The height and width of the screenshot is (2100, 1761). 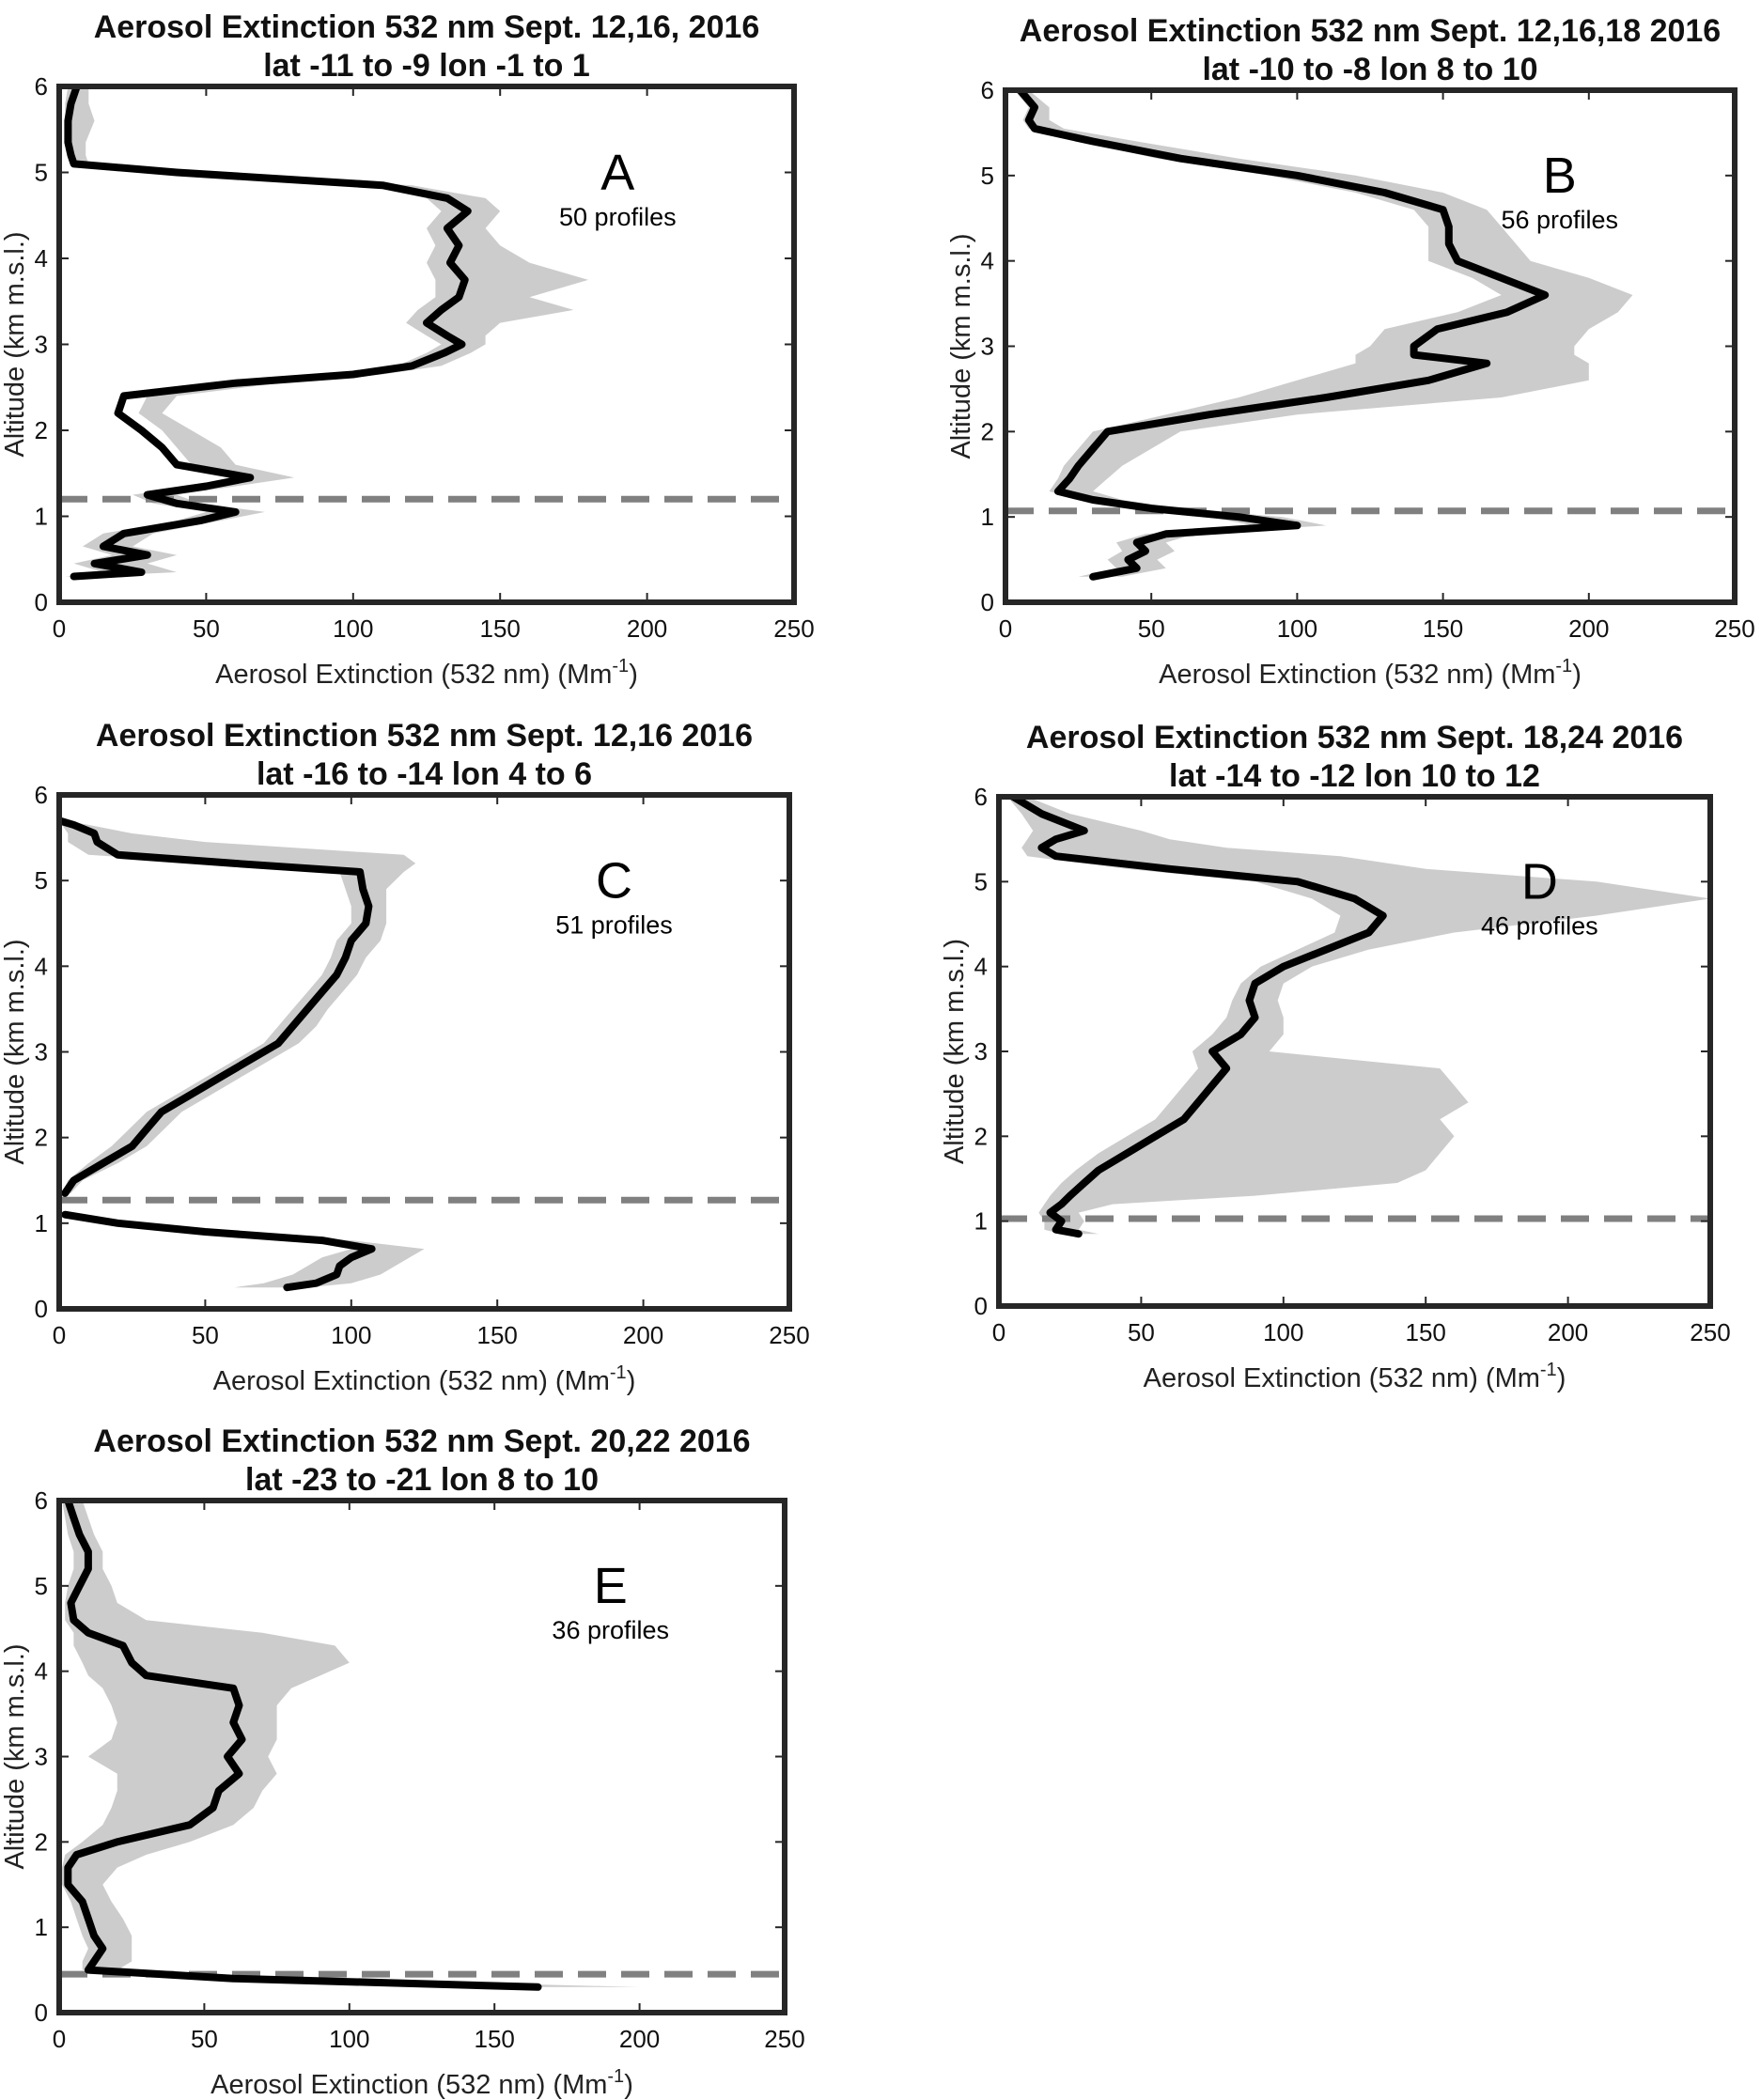 I want to click on profile-count-annotation: 50 profiles, so click(x=618, y=217).